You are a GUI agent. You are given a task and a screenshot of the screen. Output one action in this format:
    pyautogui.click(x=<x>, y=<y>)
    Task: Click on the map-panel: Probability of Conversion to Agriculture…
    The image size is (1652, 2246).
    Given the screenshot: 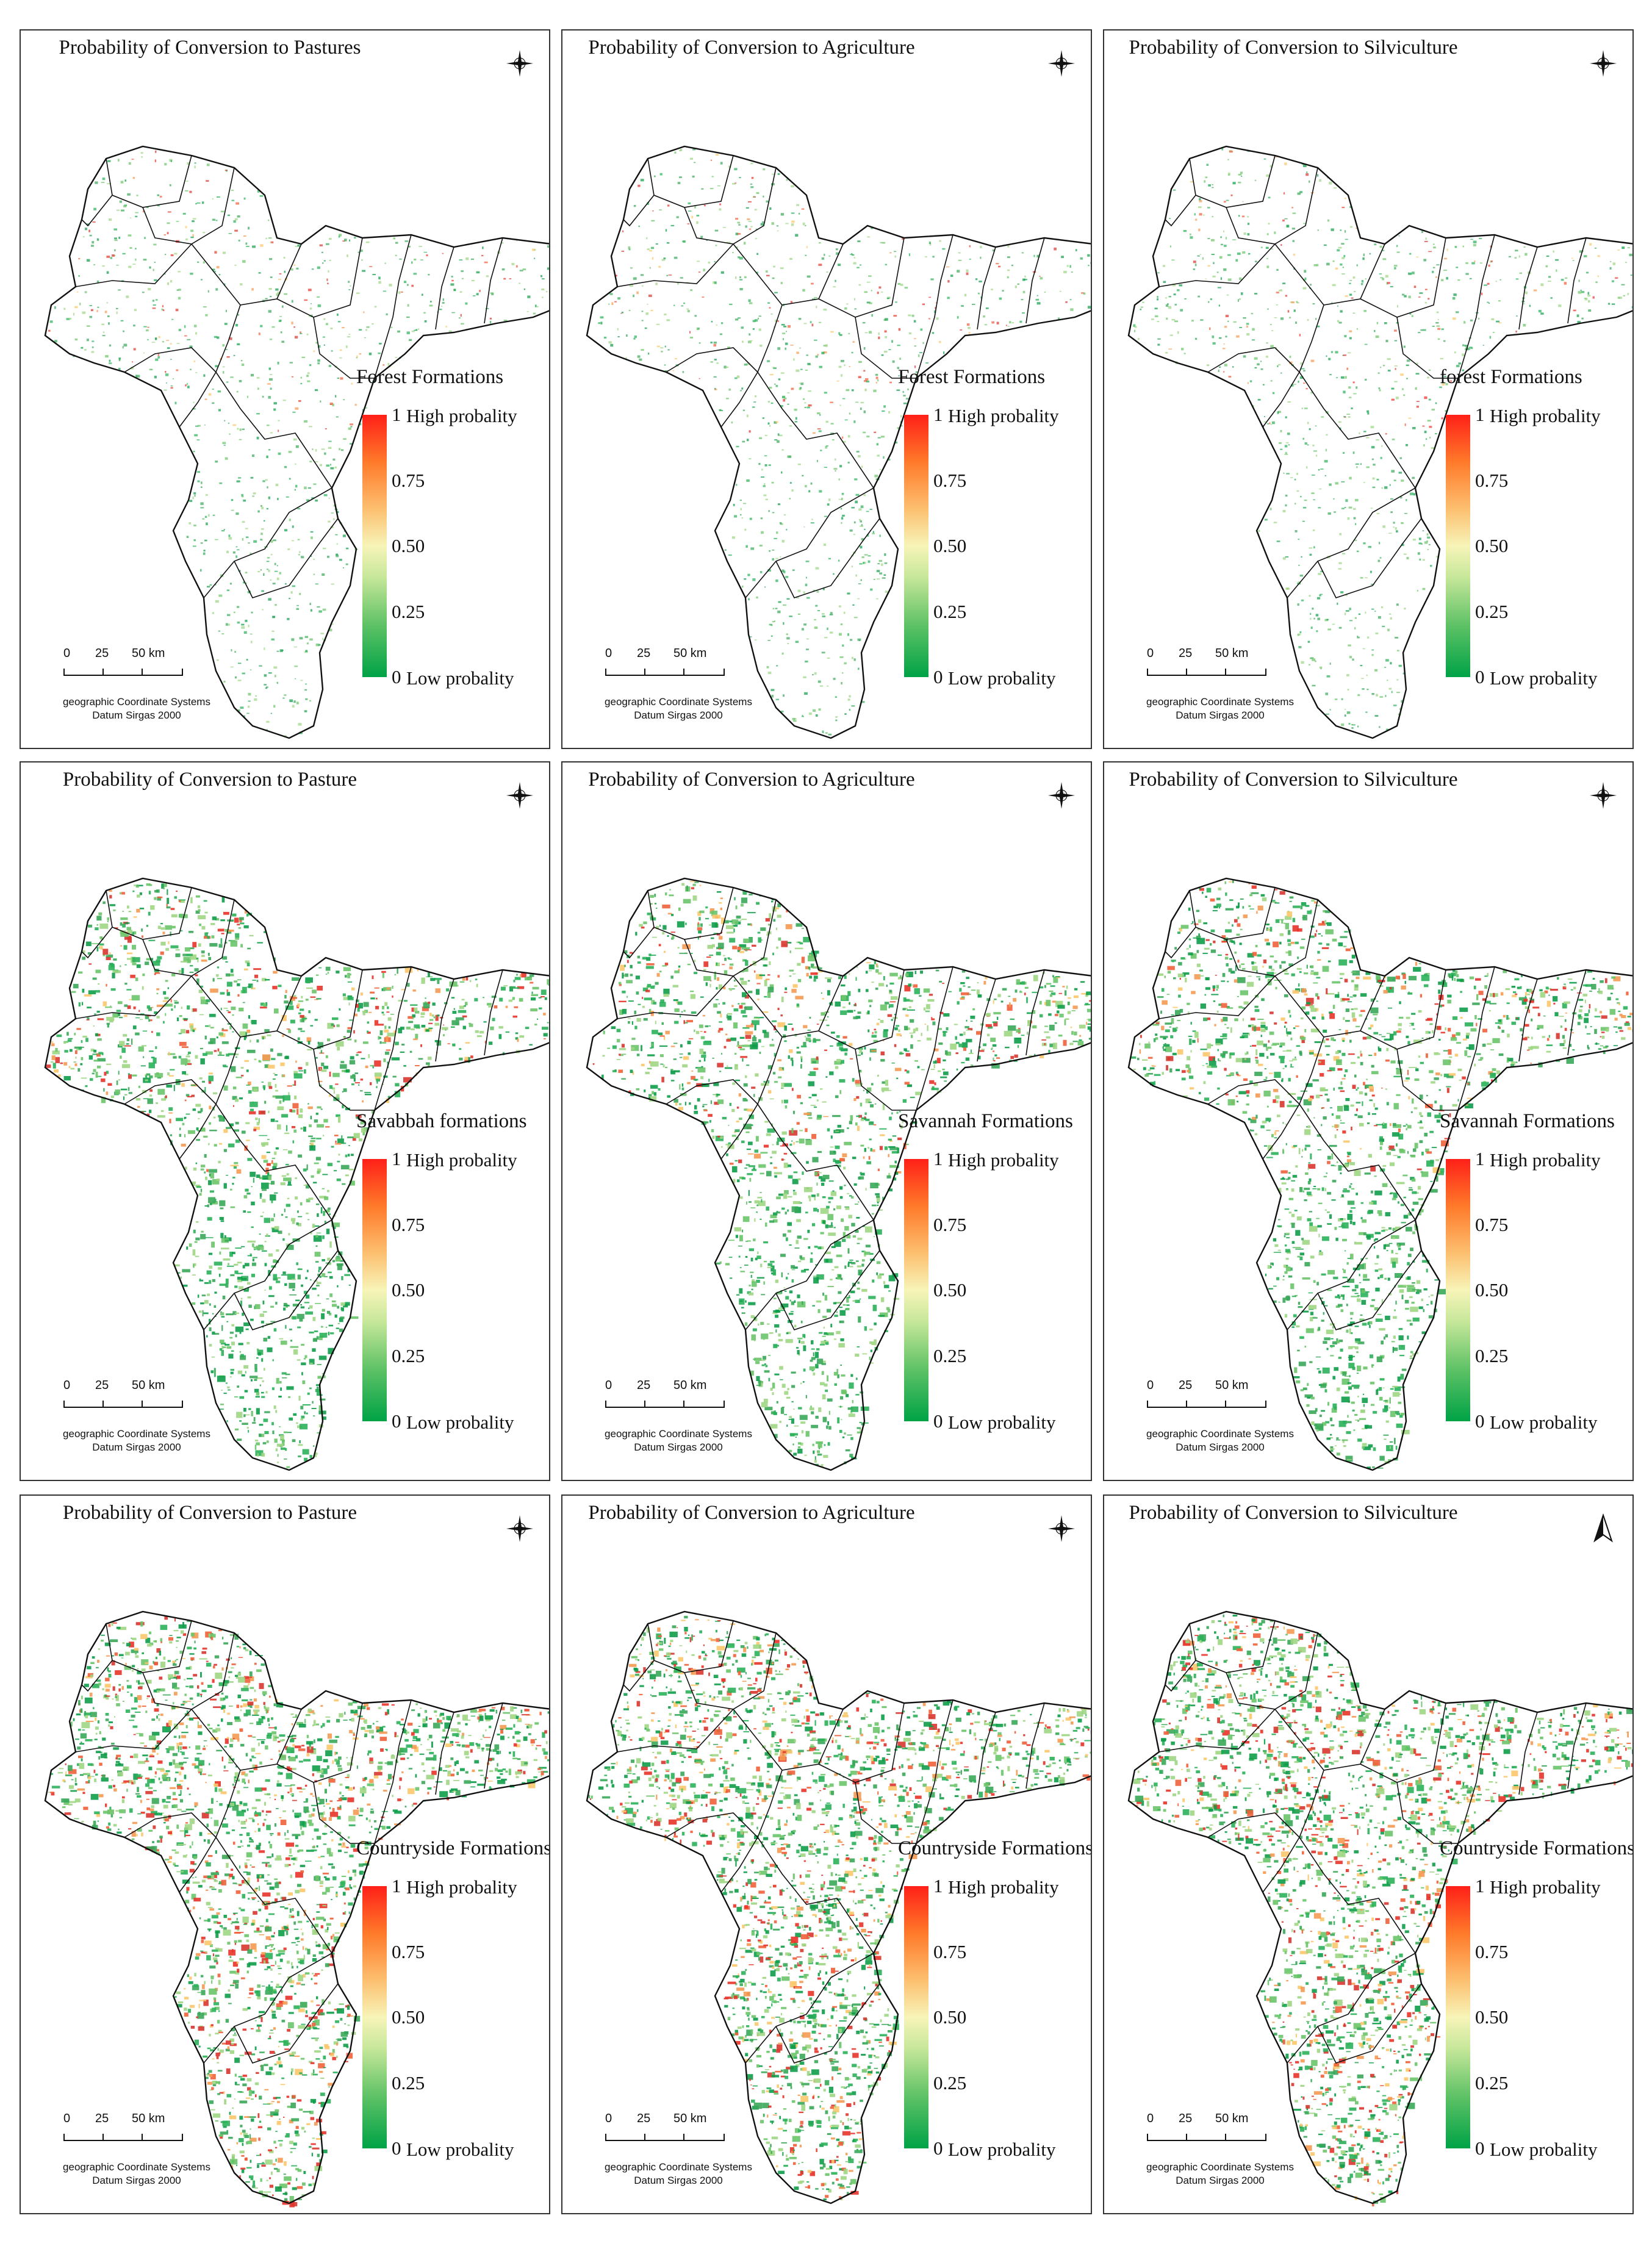 What is the action you would take?
    pyautogui.click(x=827, y=1121)
    